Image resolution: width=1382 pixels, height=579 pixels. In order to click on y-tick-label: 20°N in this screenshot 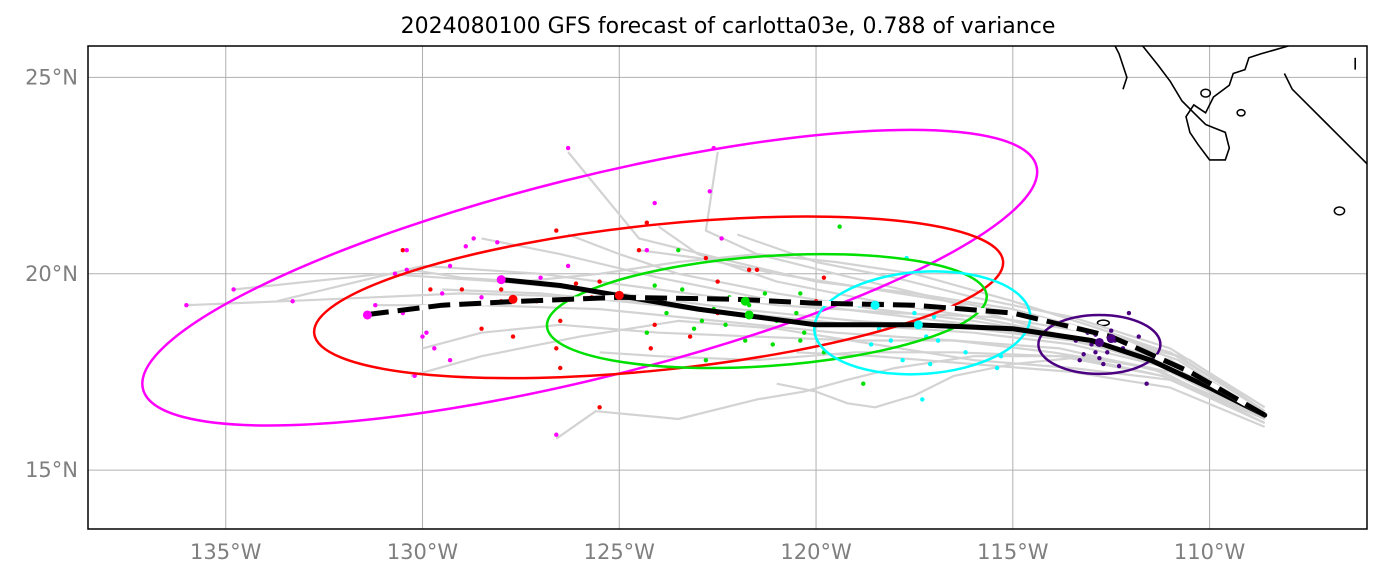, I will do `click(51, 274)`.